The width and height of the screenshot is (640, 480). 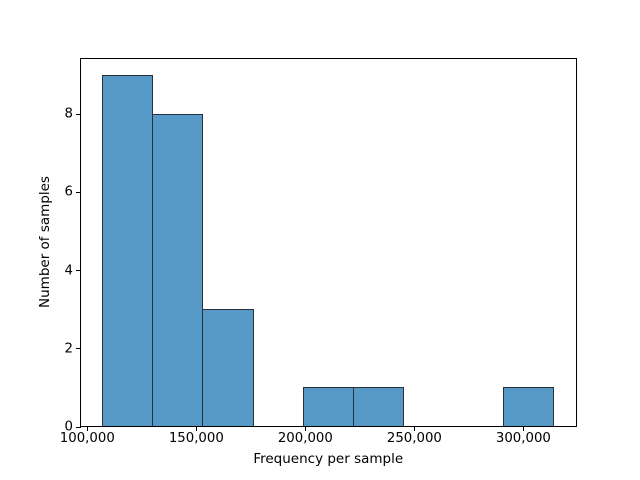 What do you see at coordinates (45, 242) in the screenshot?
I see `y-axis-label: Number of samples` at bounding box center [45, 242].